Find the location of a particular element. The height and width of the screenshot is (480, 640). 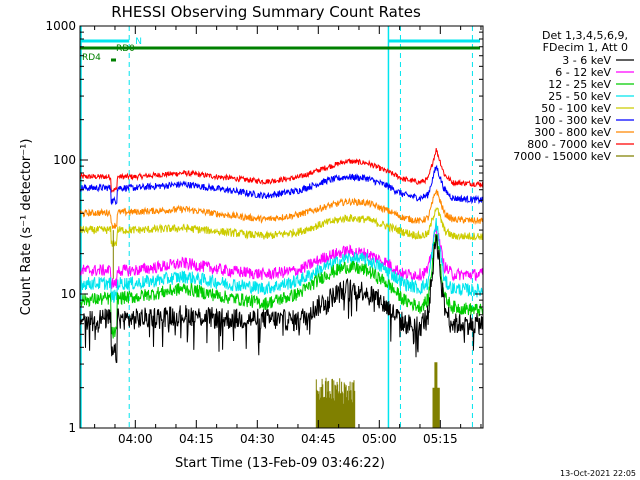

y-tick-label-3: 1000 is located at coordinates (60, 26).